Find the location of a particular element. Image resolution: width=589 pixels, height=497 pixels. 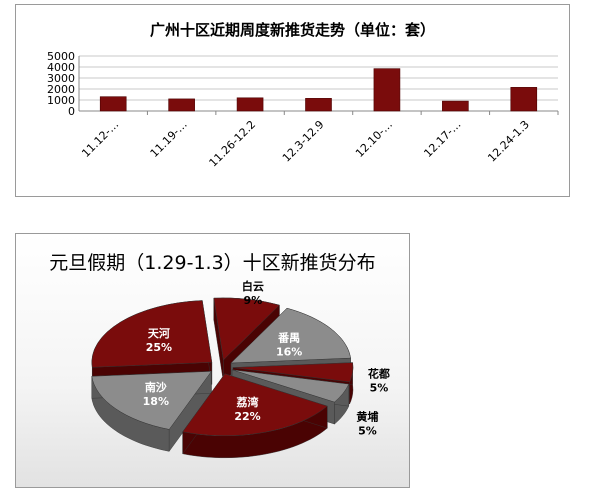

pie-slice-name-label: 番禺 is located at coordinates (288, 337).